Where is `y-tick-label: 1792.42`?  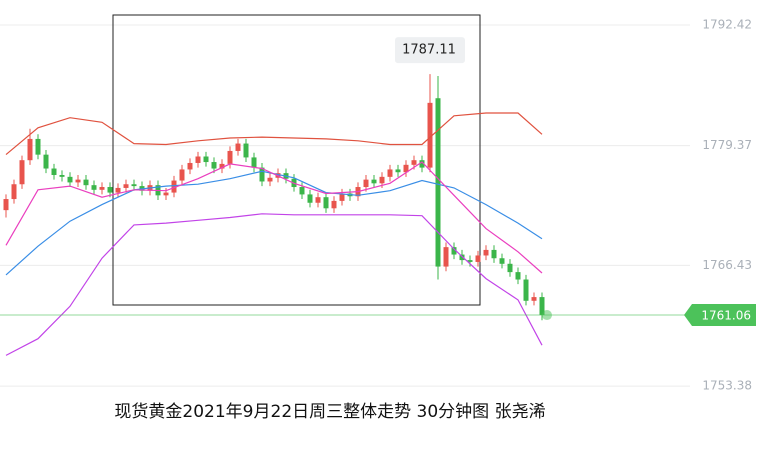 y-tick-label: 1792.42 is located at coordinates (727, 24).